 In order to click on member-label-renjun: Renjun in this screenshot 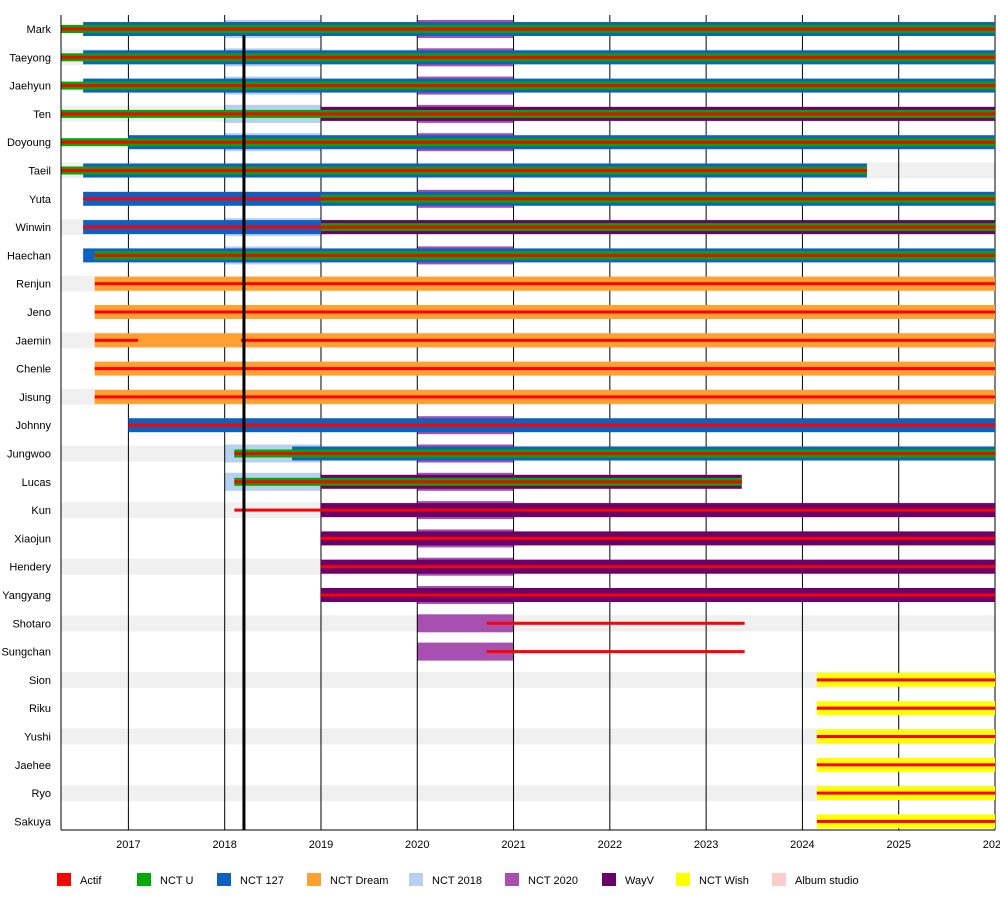, I will do `click(33, 285)`.